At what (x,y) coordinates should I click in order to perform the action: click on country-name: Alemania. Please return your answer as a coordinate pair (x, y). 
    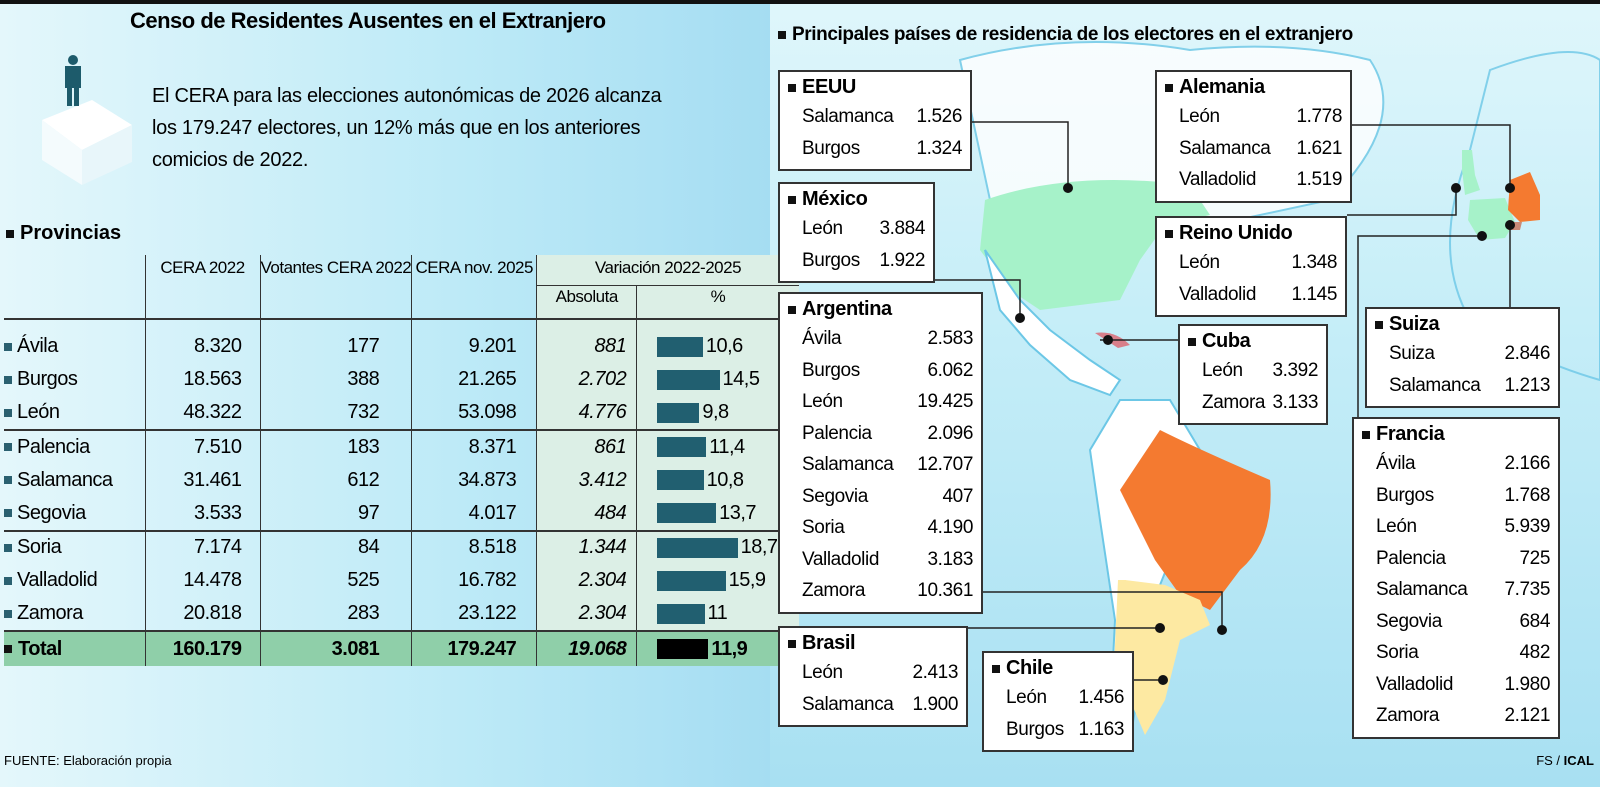
    Looking at the image, I should click on (1253, 91).